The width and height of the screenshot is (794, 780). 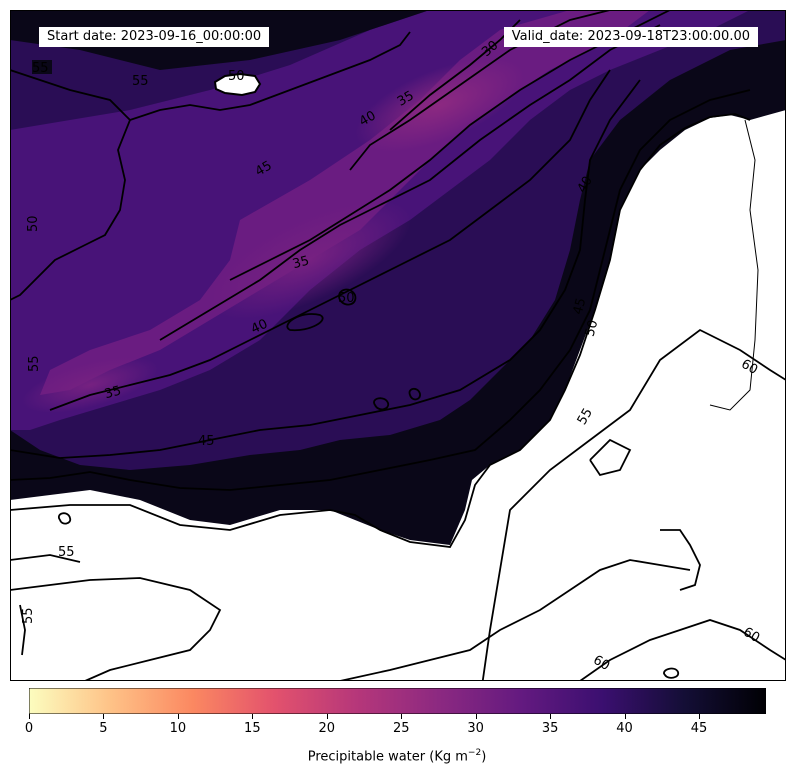 I want to click on colorbar-label-exponent: −2, so click(x=474, y=753).